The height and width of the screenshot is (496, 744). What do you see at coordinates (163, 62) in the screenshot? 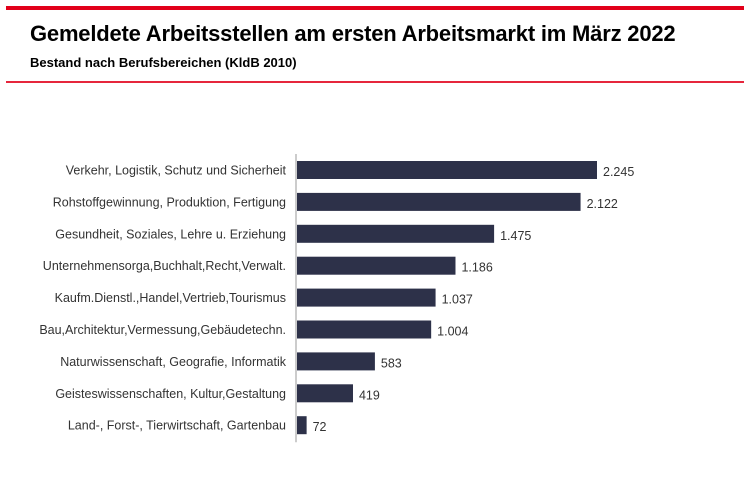
I see `chart-subtitle: Bestand nach Berufsbereichen (KldB 2010)` at bounding box center [163, 62].